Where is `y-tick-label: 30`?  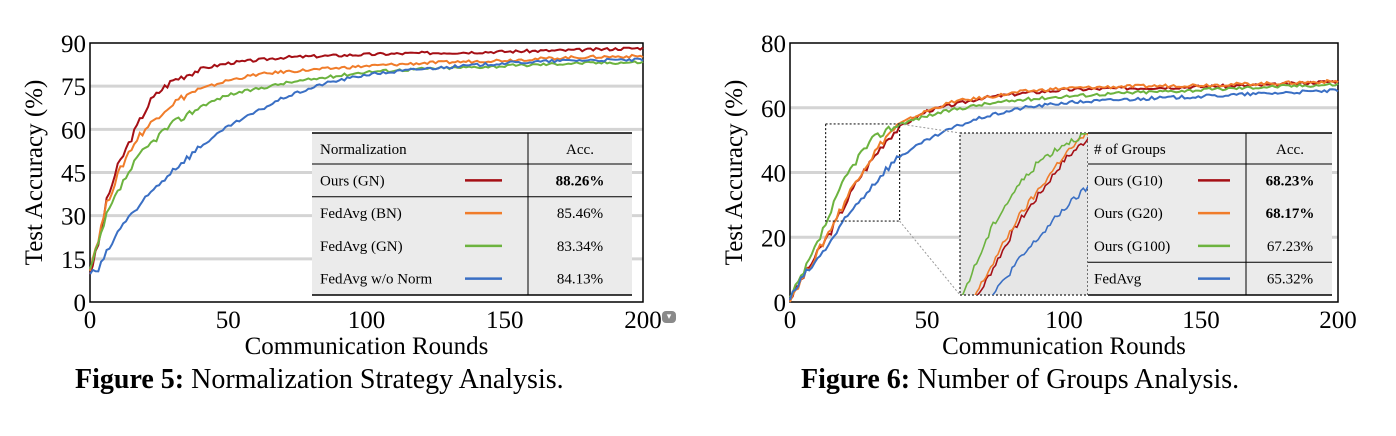
y-tick-label: 30 is located at coordinates (73, 217).